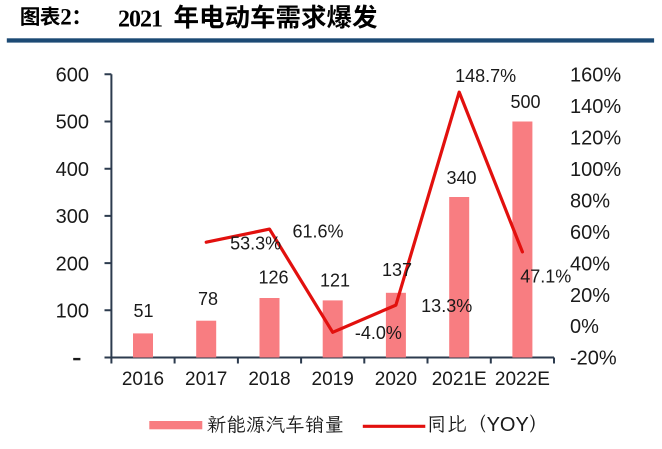 The image size is (662, 449). Describe the element at coordinates (335, 281) in the screenshot. I see `svg-text: 121` at that location.